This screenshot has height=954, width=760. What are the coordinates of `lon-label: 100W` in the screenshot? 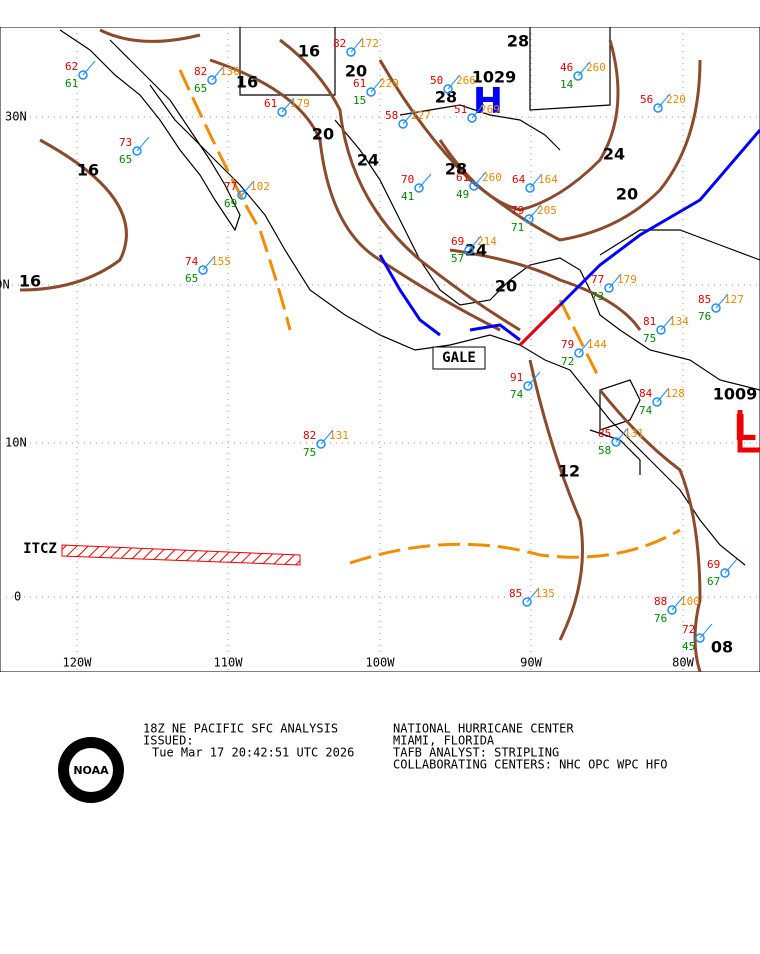 It's located at (381, 663).